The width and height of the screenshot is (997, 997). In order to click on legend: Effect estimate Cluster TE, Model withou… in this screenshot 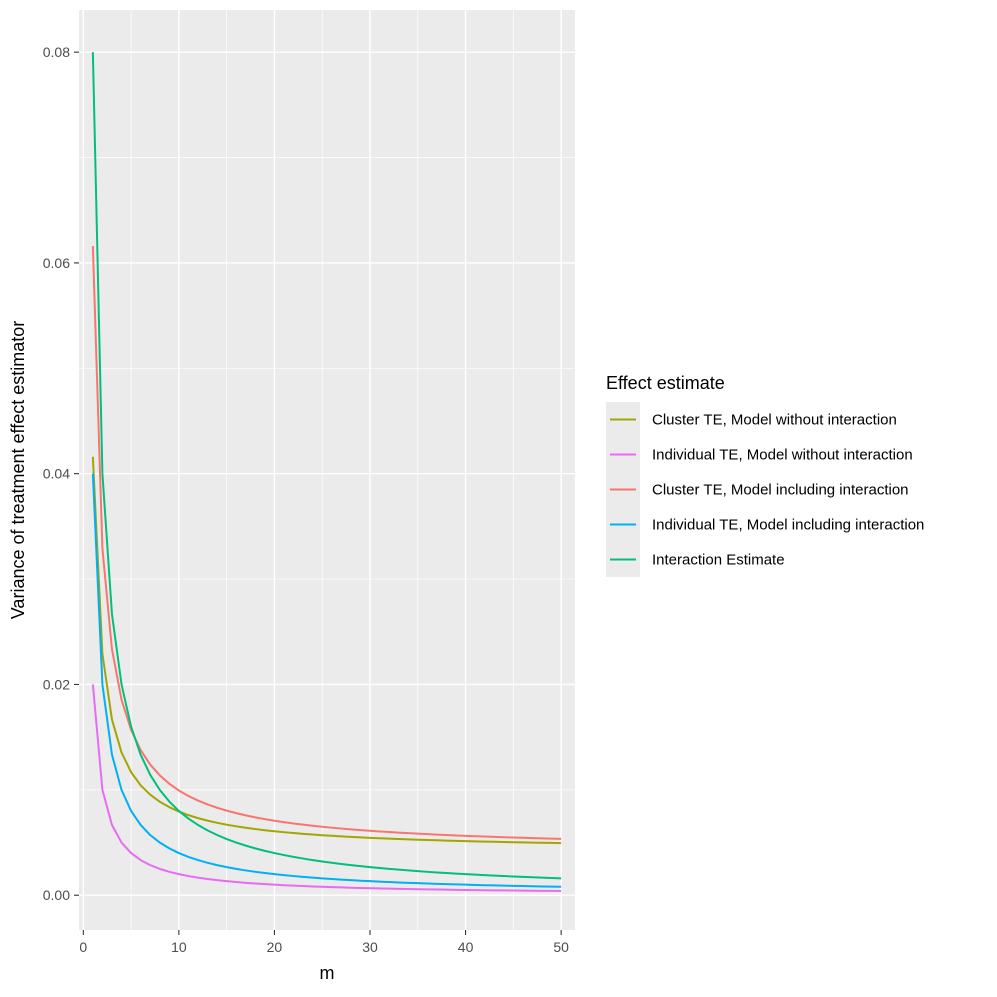, I will do `click(765, 475)`.